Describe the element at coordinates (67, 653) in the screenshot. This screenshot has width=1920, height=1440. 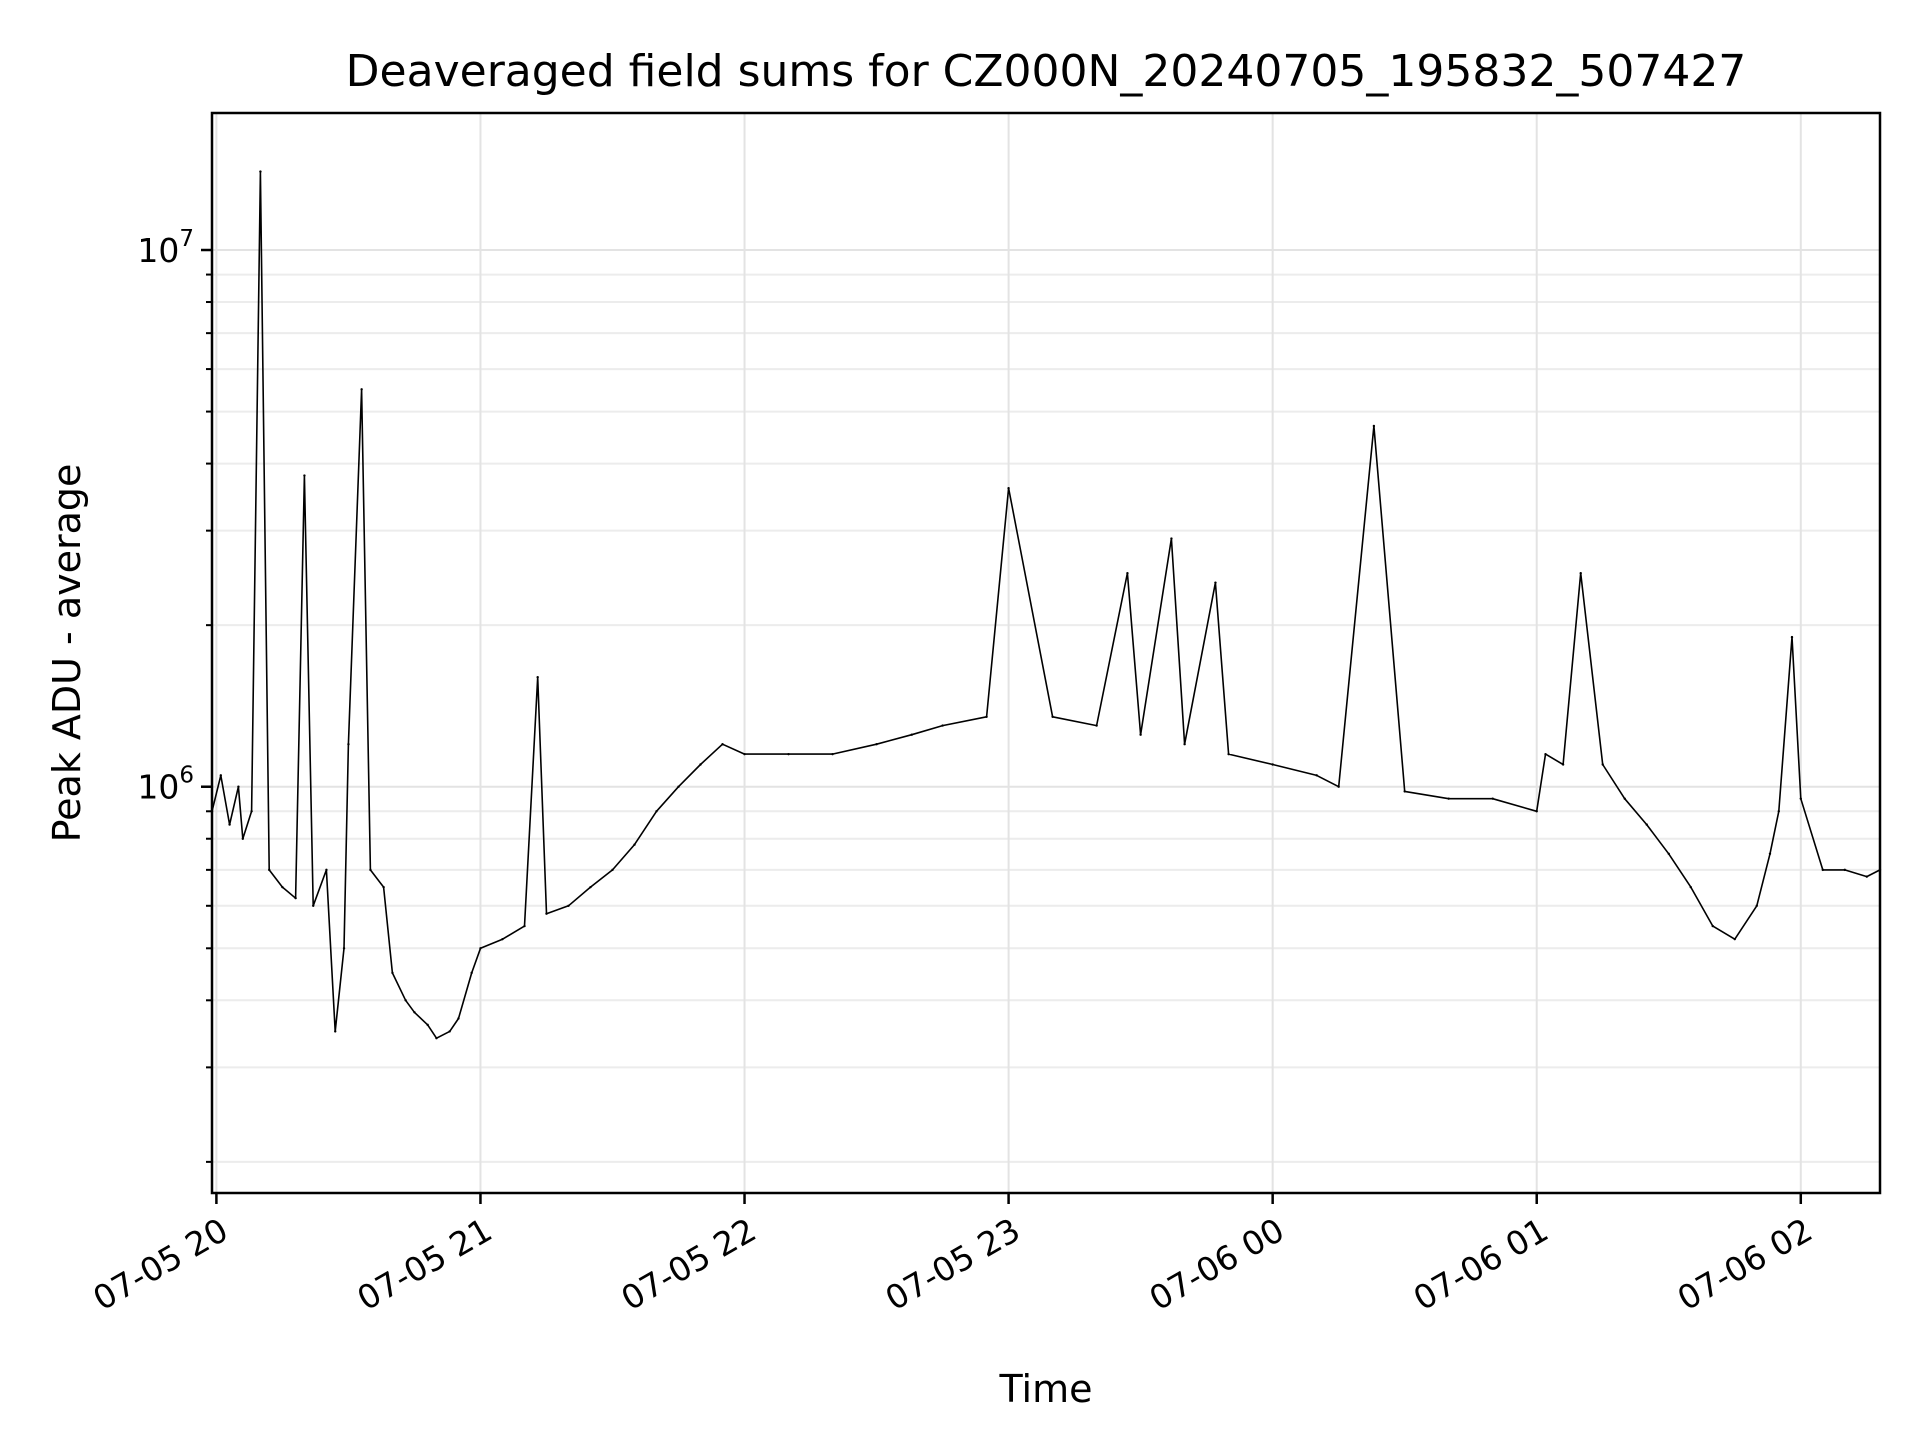
I see `y-axis-label: Peak ADU - average` at that location.